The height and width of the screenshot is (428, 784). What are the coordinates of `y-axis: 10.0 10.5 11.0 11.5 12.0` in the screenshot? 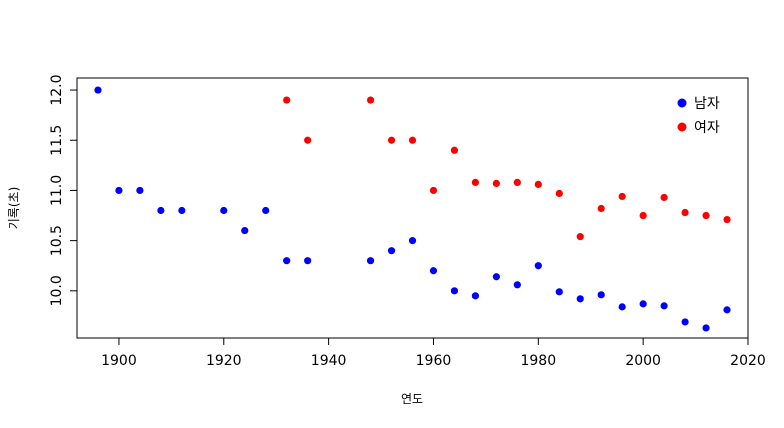 It's located at (63, 190).